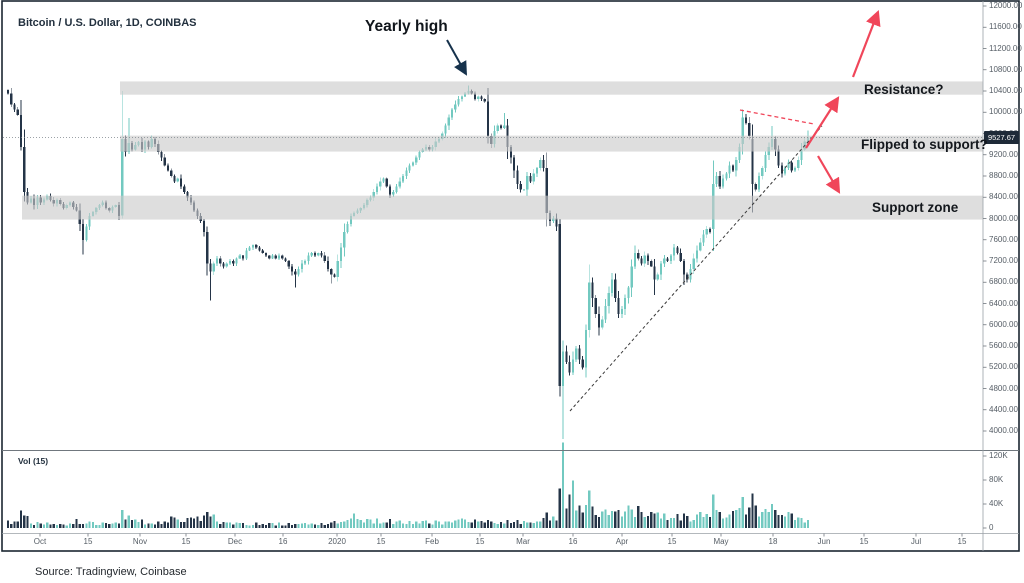 This screenshot has height=583, width=1024. What do you see at coordinates (1003, 324) in the screenshot?
I see `price-tick-label: 6000.00` at bounding box center [1003, 324].